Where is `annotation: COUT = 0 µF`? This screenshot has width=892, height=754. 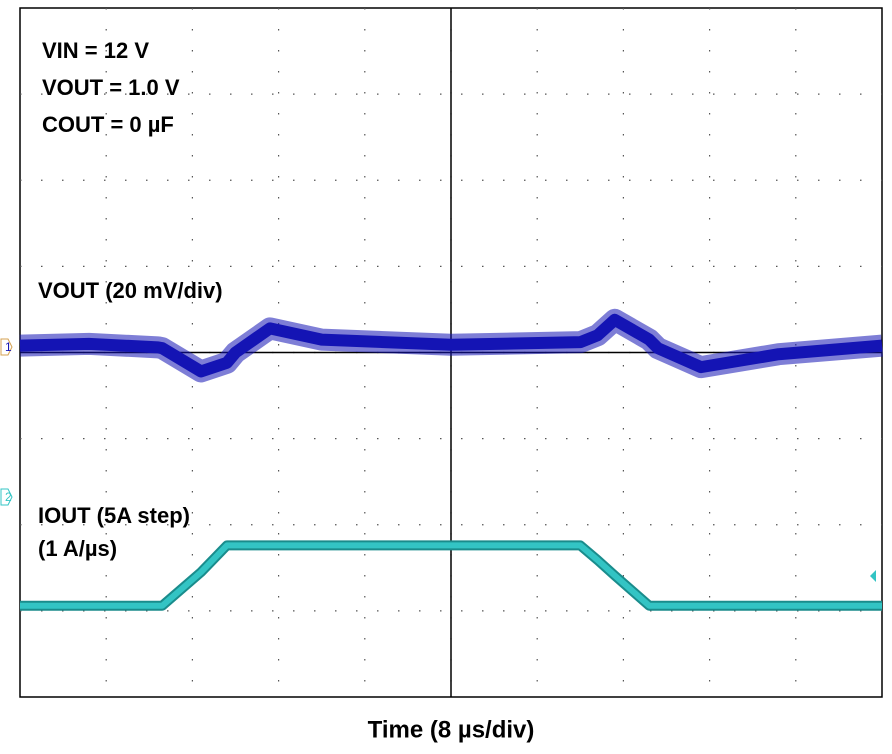 annotation: COUT = 0 µF is located at coordinates (108, 124).